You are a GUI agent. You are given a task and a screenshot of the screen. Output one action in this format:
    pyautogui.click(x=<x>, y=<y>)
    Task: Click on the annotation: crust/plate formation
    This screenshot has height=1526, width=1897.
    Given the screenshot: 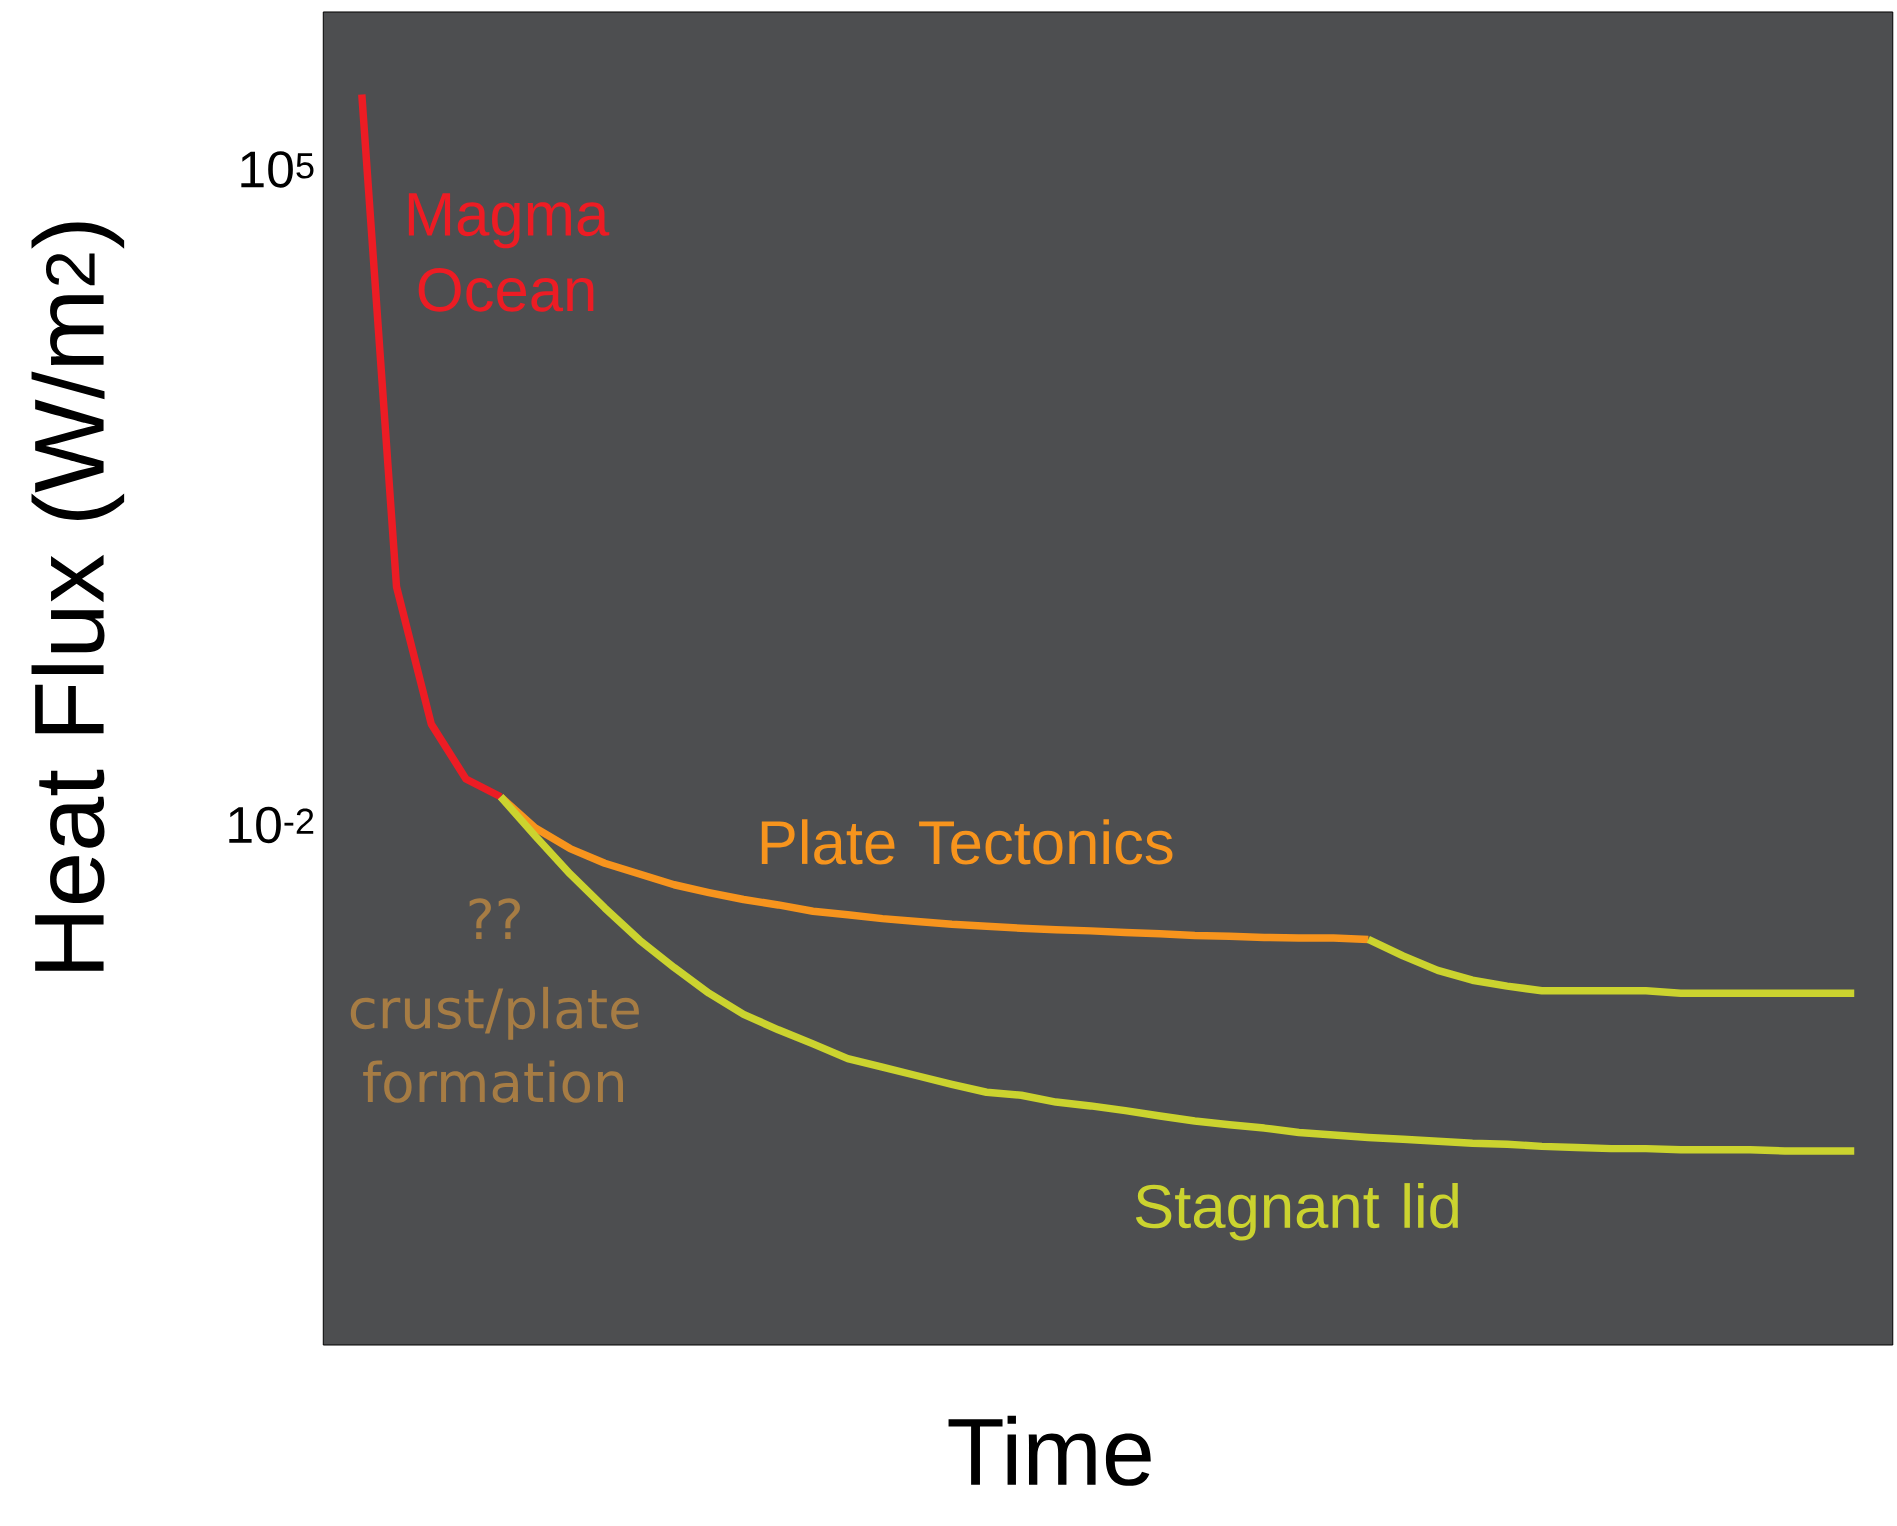 What is the action you would take?
    pyautogui.click(x=494, y=1045)
    